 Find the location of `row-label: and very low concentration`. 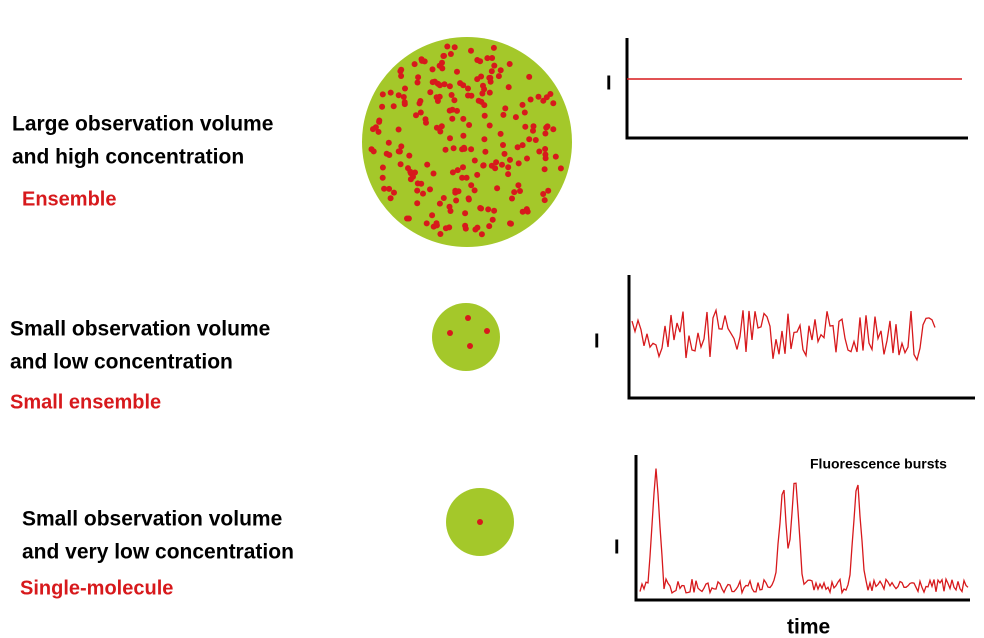

row-label: and very low concentration is located at coordinates (158, 552).